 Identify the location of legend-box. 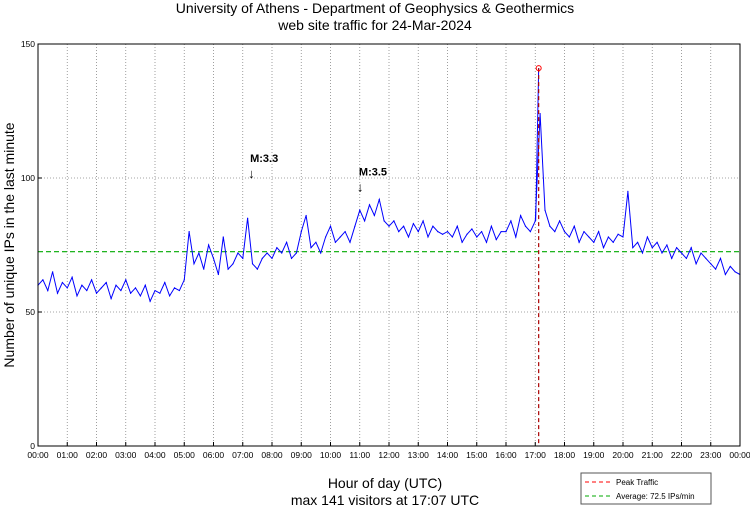
(646, 488).